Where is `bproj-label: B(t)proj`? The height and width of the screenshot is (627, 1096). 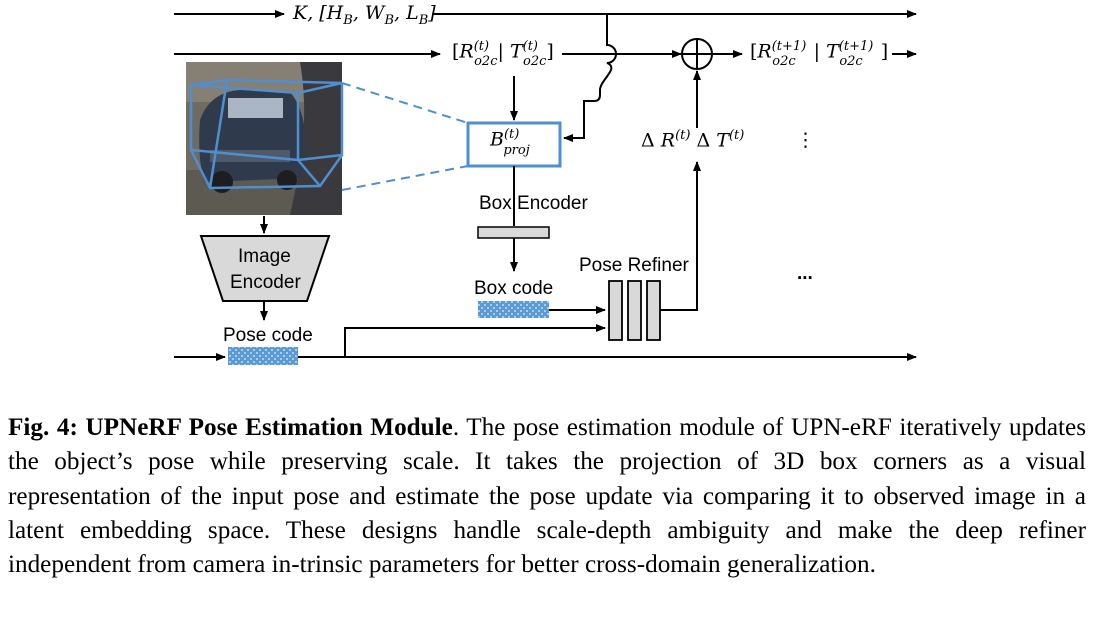 bproj-label: B(t)proj is located at coordinates (510, 143).